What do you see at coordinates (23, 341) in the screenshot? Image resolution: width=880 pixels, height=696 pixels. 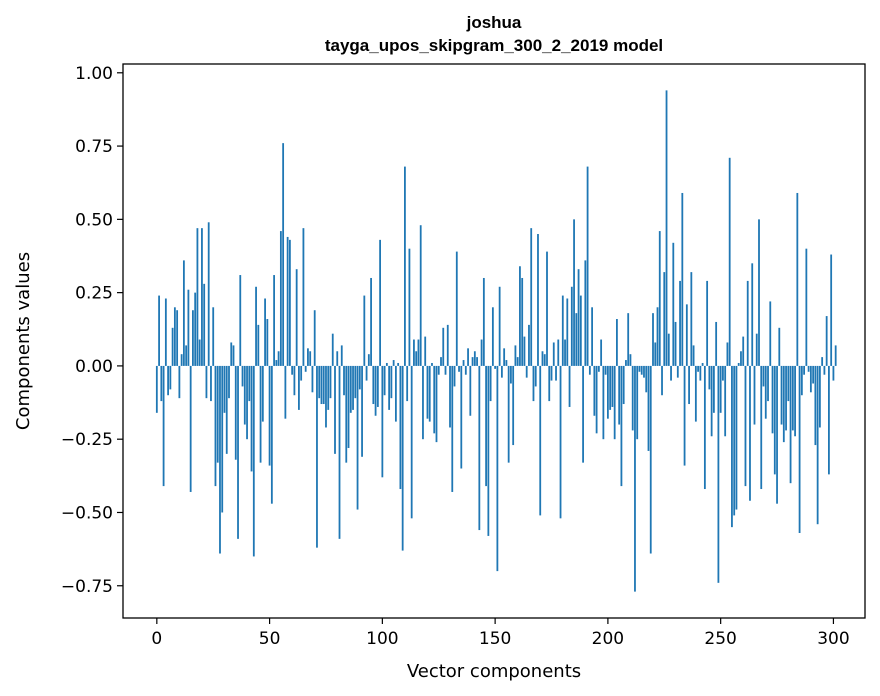 I see `y-axis-label: Components values` at bounding box center [23, 341].